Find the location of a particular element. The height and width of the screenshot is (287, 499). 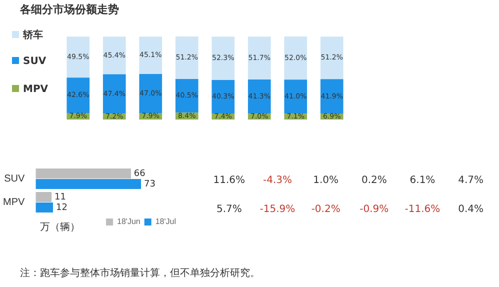

text: 4.7% is located at coordinates (471, 180).